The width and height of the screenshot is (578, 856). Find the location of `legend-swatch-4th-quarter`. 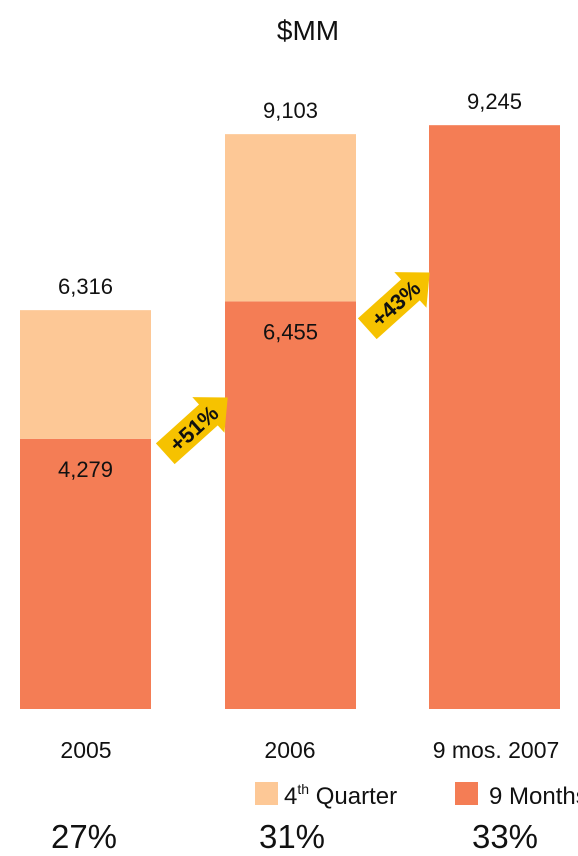

legend-swatch-4th-quarter is located at coordinates (266, 793).